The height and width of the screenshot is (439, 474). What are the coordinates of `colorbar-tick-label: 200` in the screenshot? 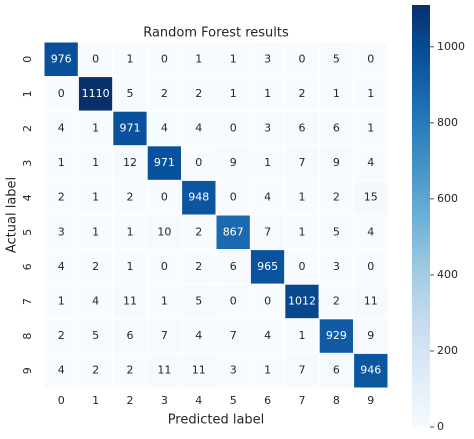 It's located at (447, 350).